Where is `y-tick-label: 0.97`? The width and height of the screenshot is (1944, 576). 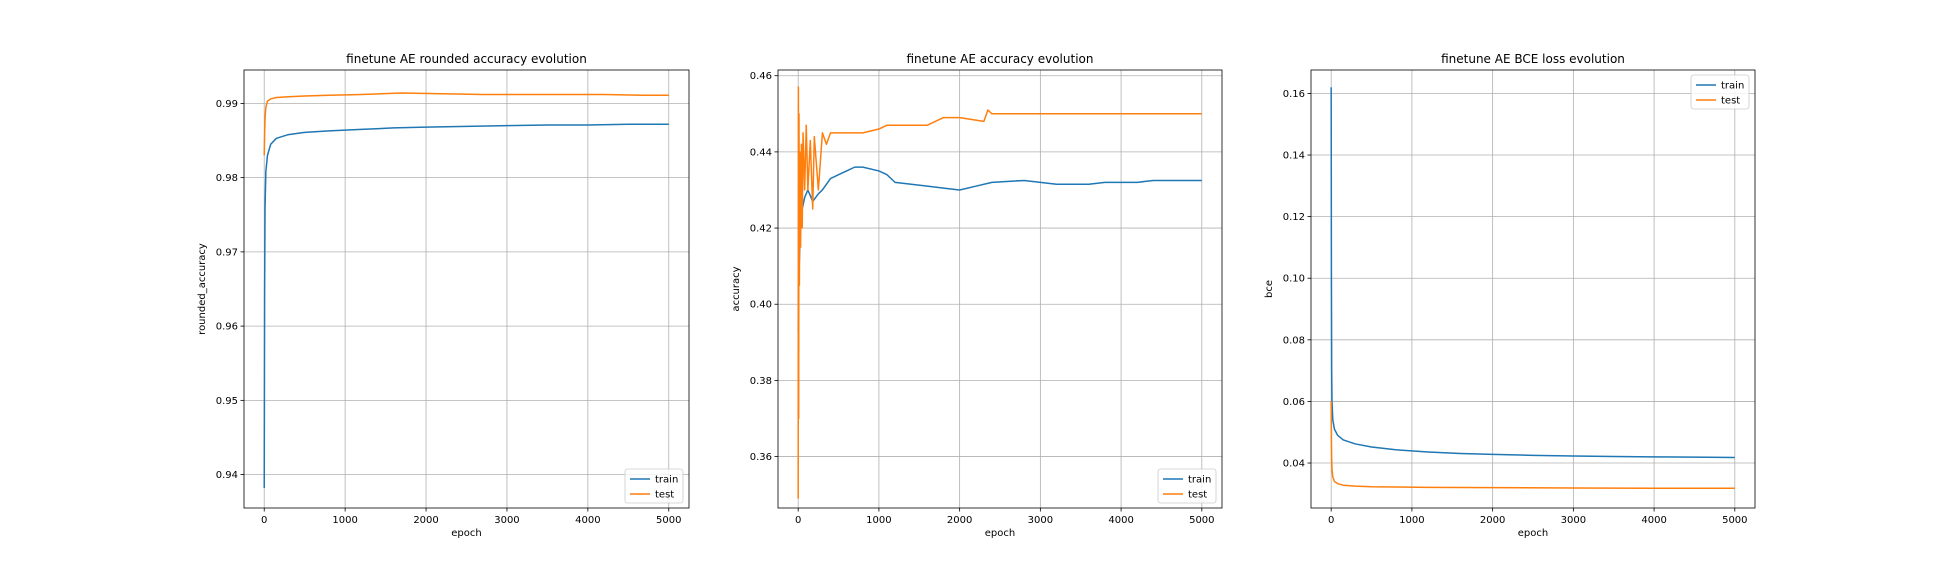
y-tick-label: 0.97 is located at coordinates (227, 252).